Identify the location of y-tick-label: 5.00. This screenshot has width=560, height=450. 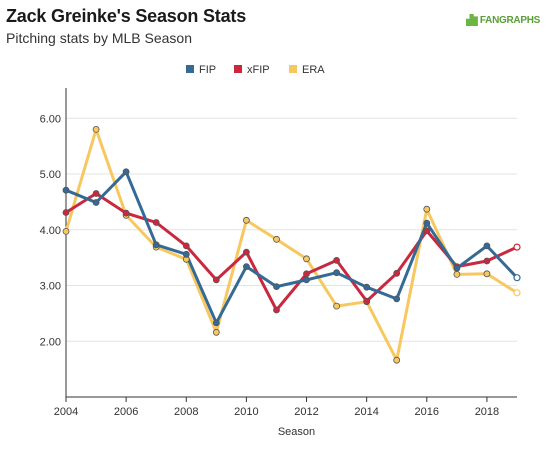
(50, 175).